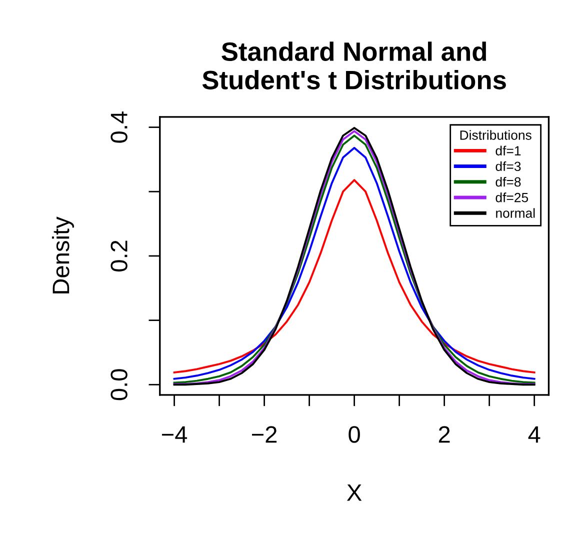 The image size is (571, 544). What do you see at coordinates (512, 197) in the screenshot?
I see `legend-label: df=25` at bounding box center [512, 197].